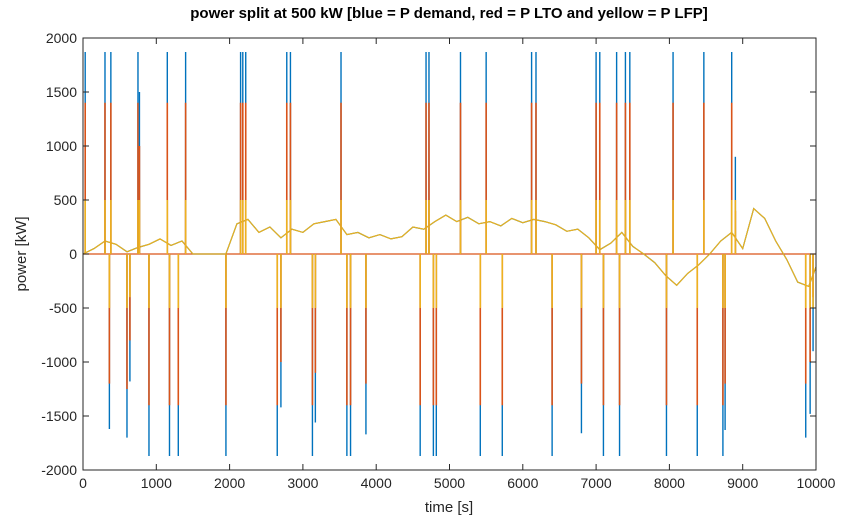  I want to click on x-tick-label: 2000, so click(229, 483).